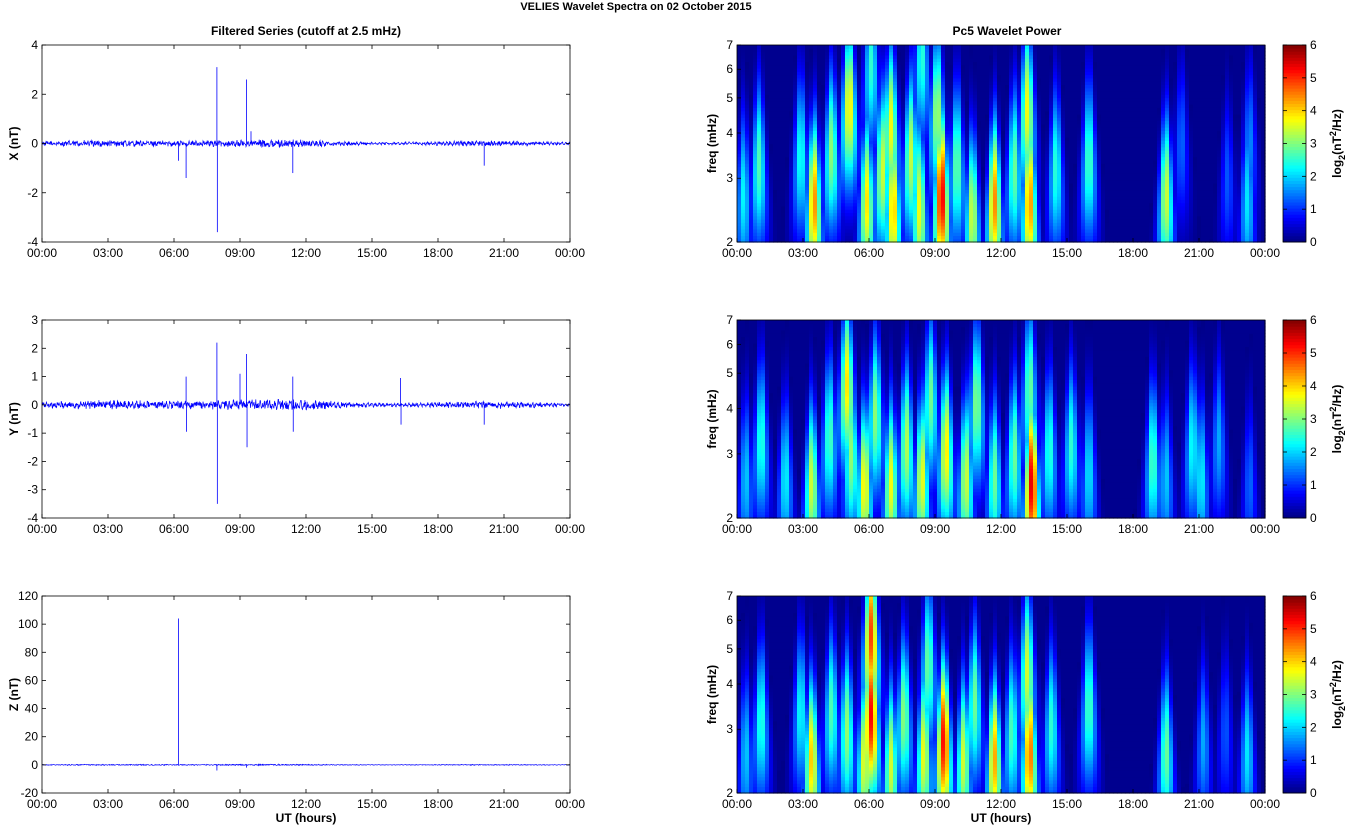  What do you see at coordinates (14, 419) in the screenshot?
I see `y-axis-label: Y (nT)` at bounding box center [14, 419].